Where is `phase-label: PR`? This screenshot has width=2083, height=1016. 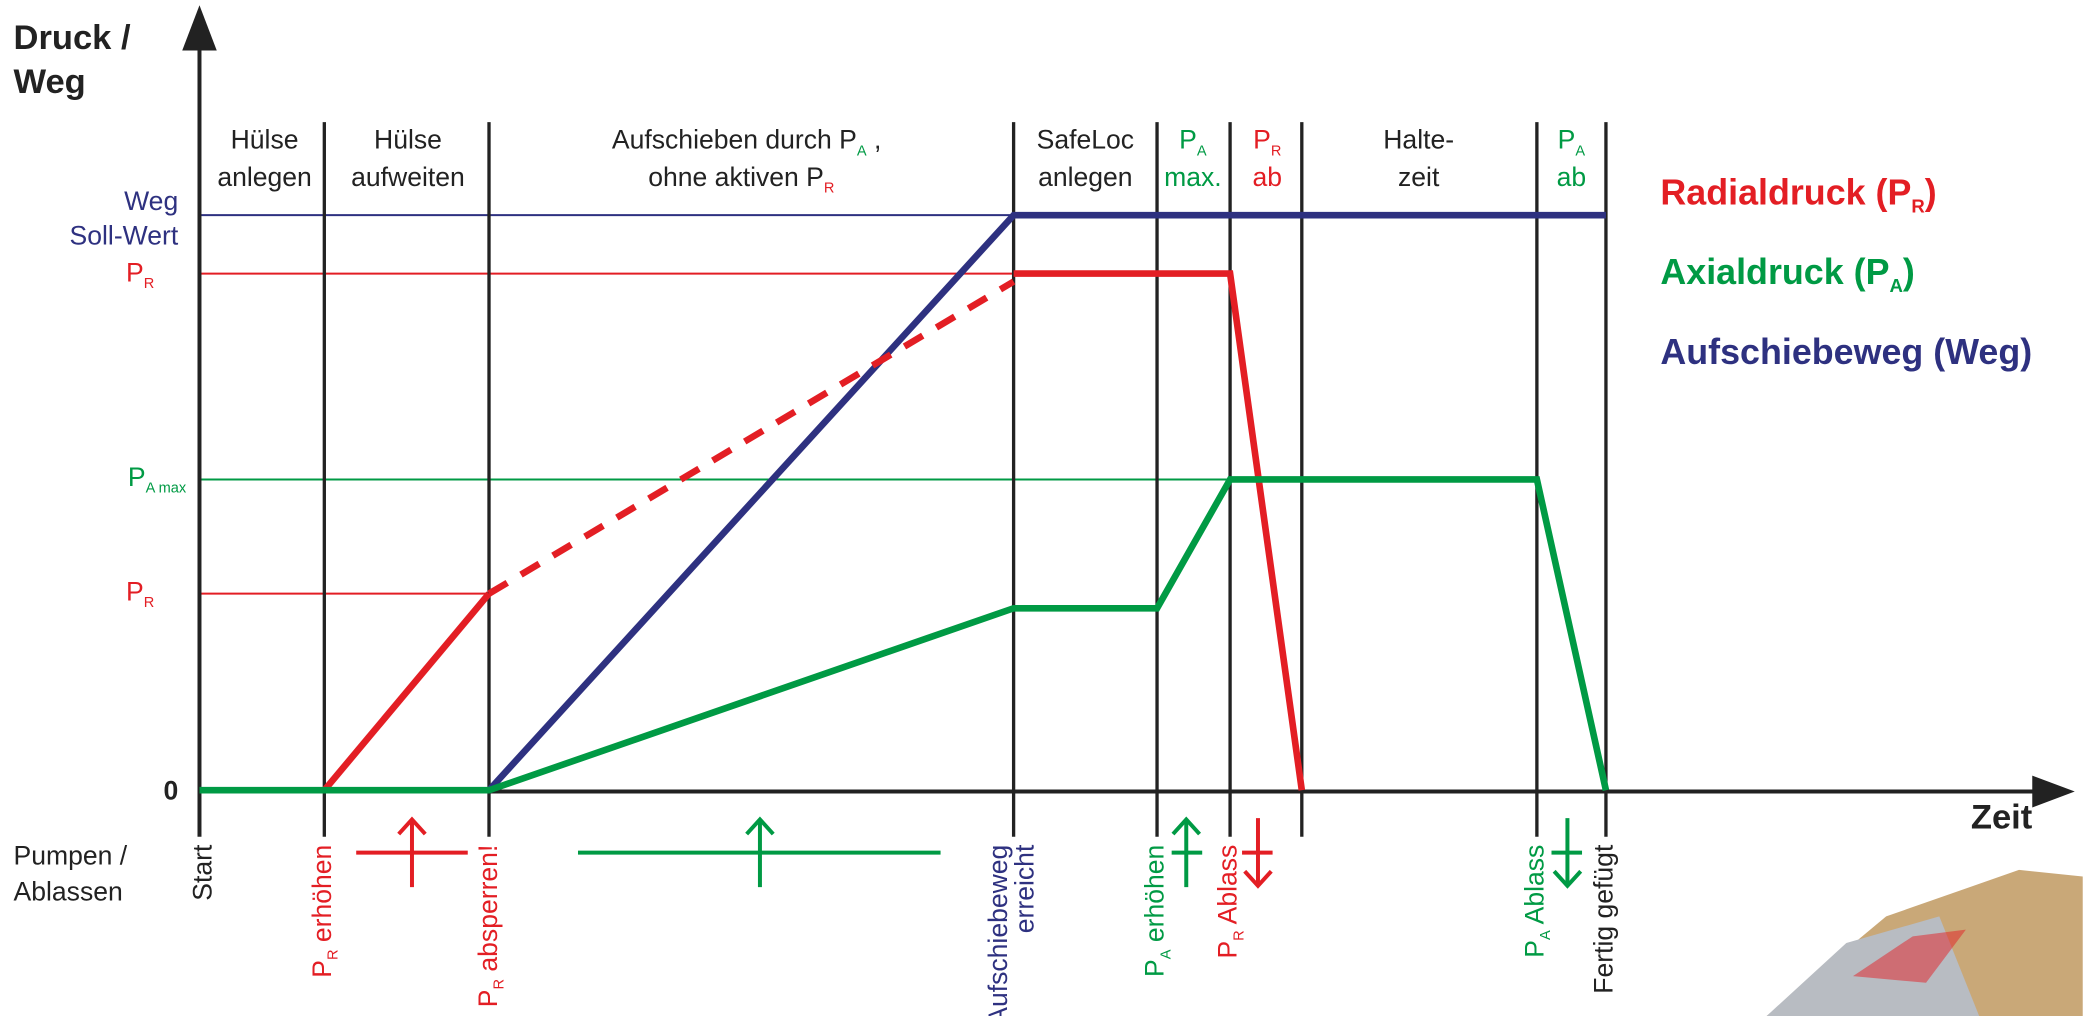
phase-label: PR is located at coordinates (1267, 142).